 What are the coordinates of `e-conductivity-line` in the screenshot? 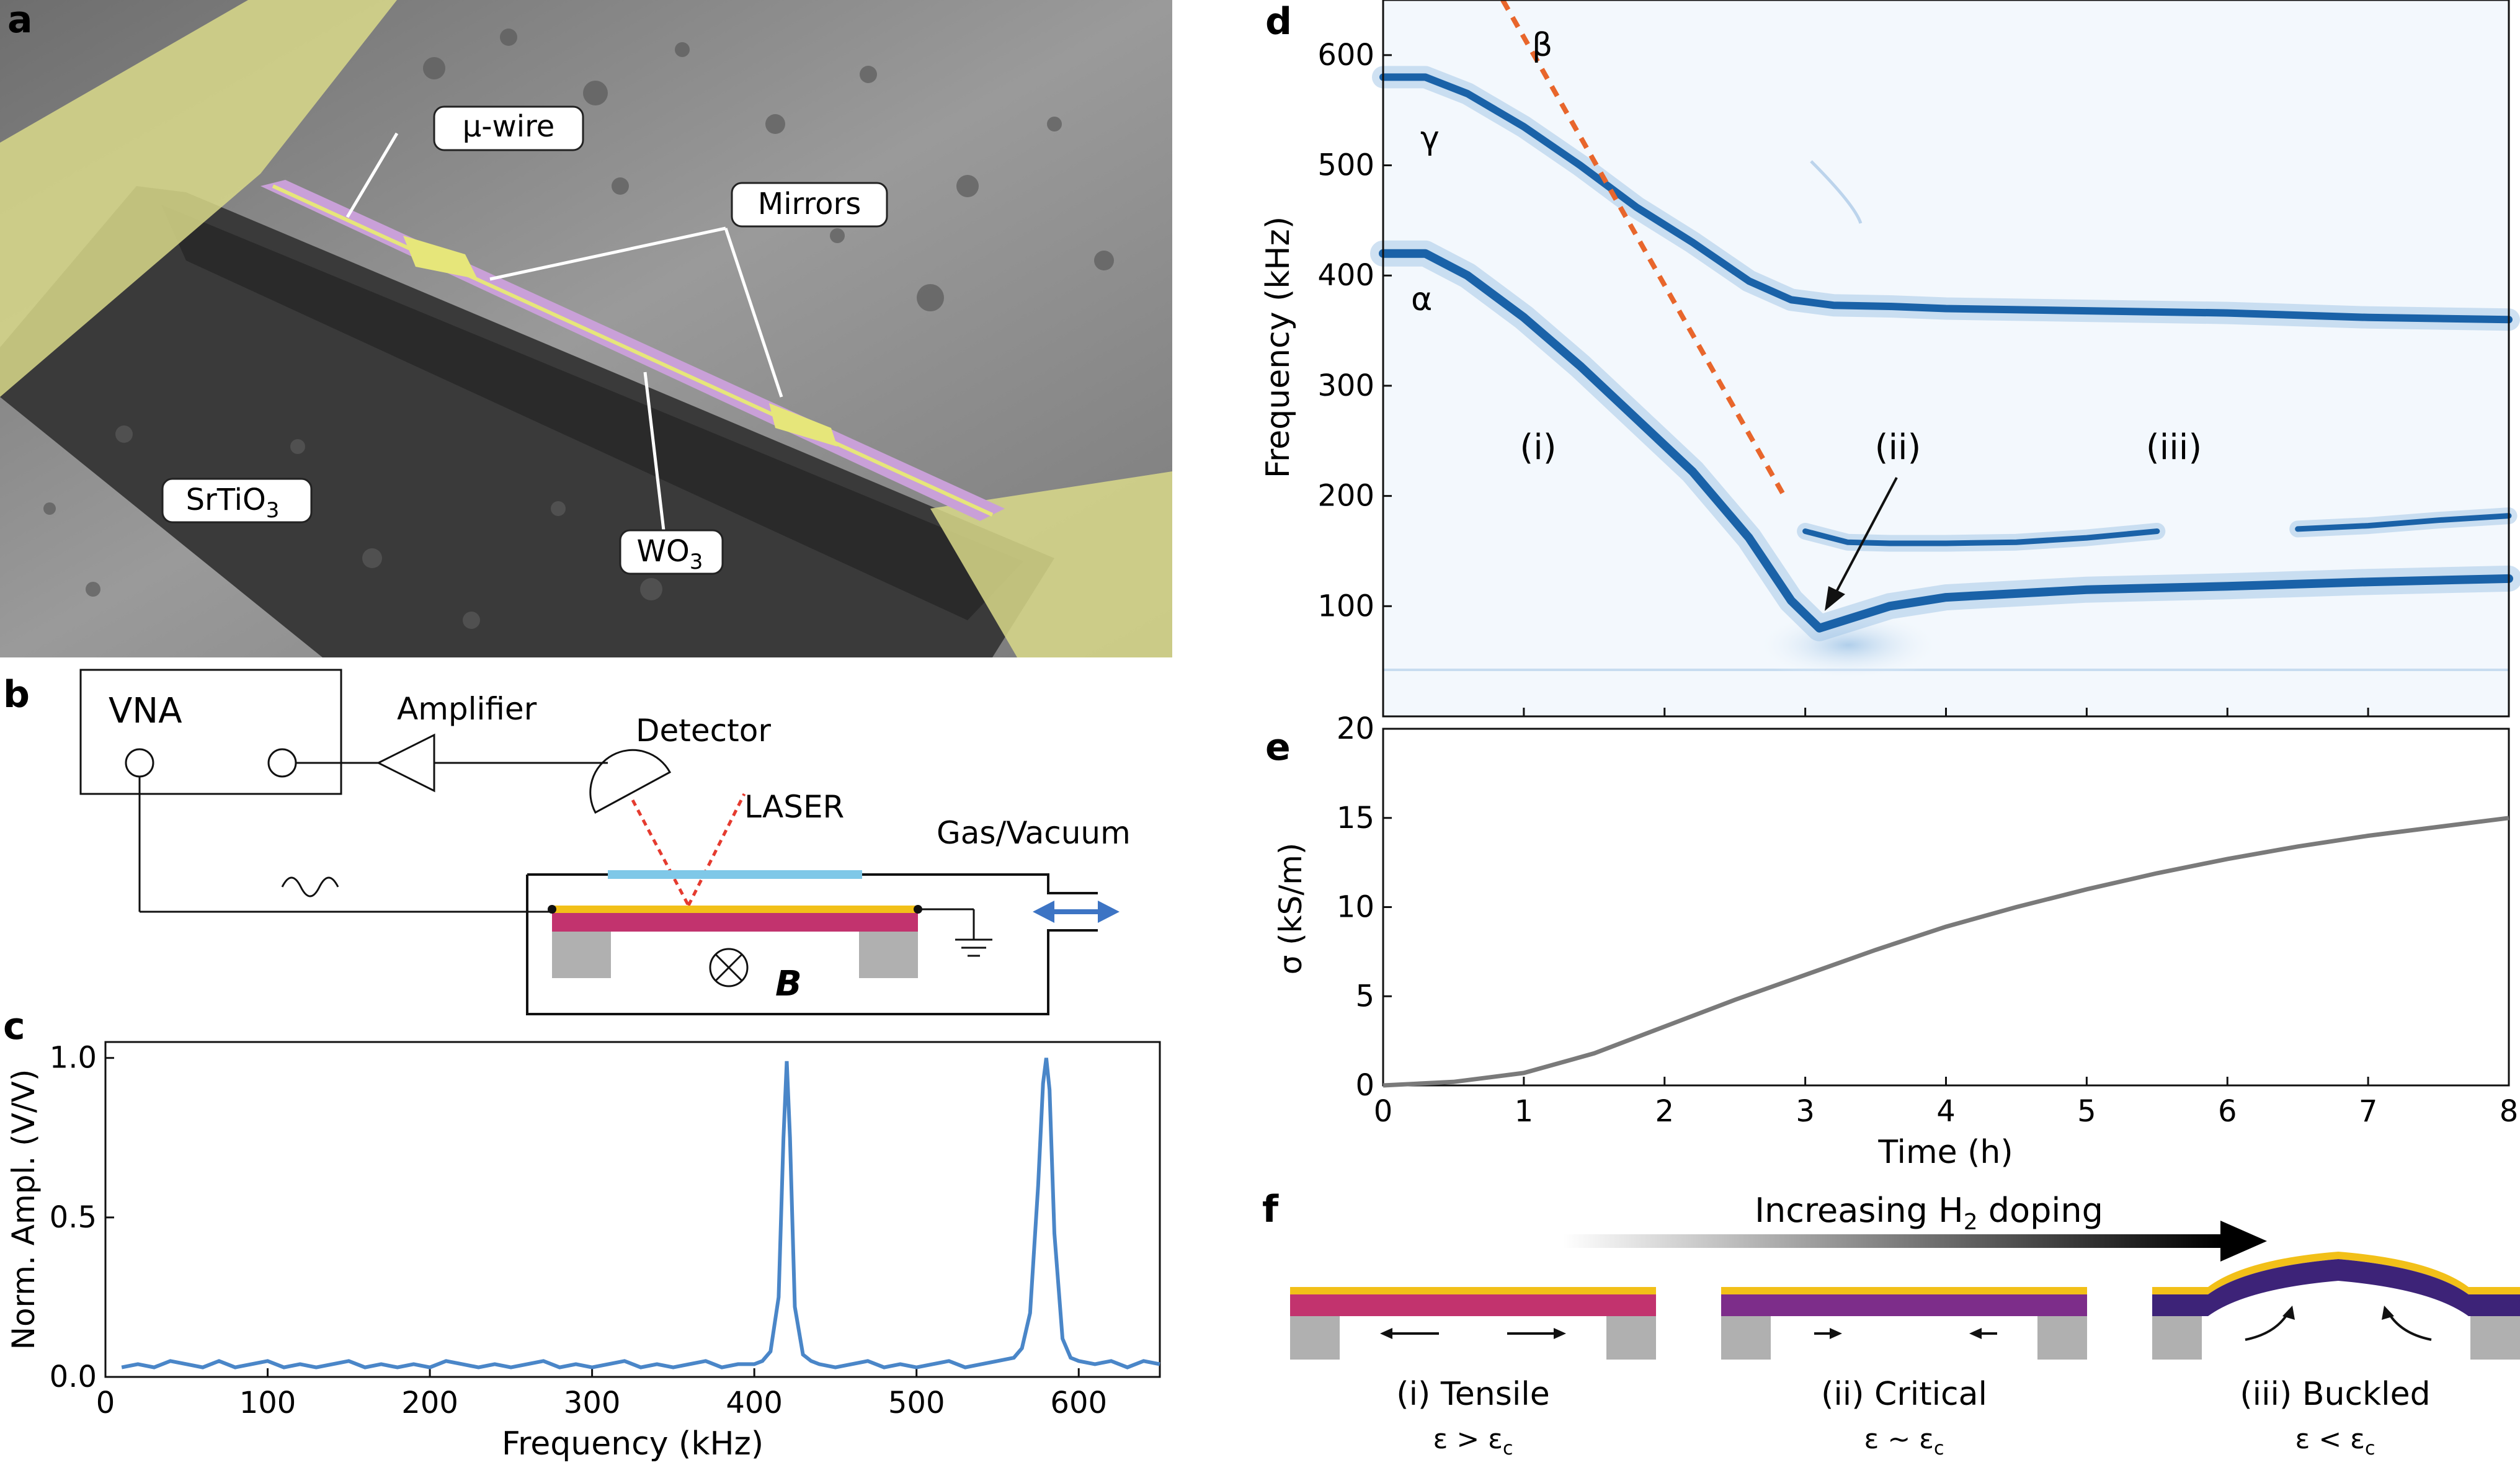 It's located at (1945, 952).